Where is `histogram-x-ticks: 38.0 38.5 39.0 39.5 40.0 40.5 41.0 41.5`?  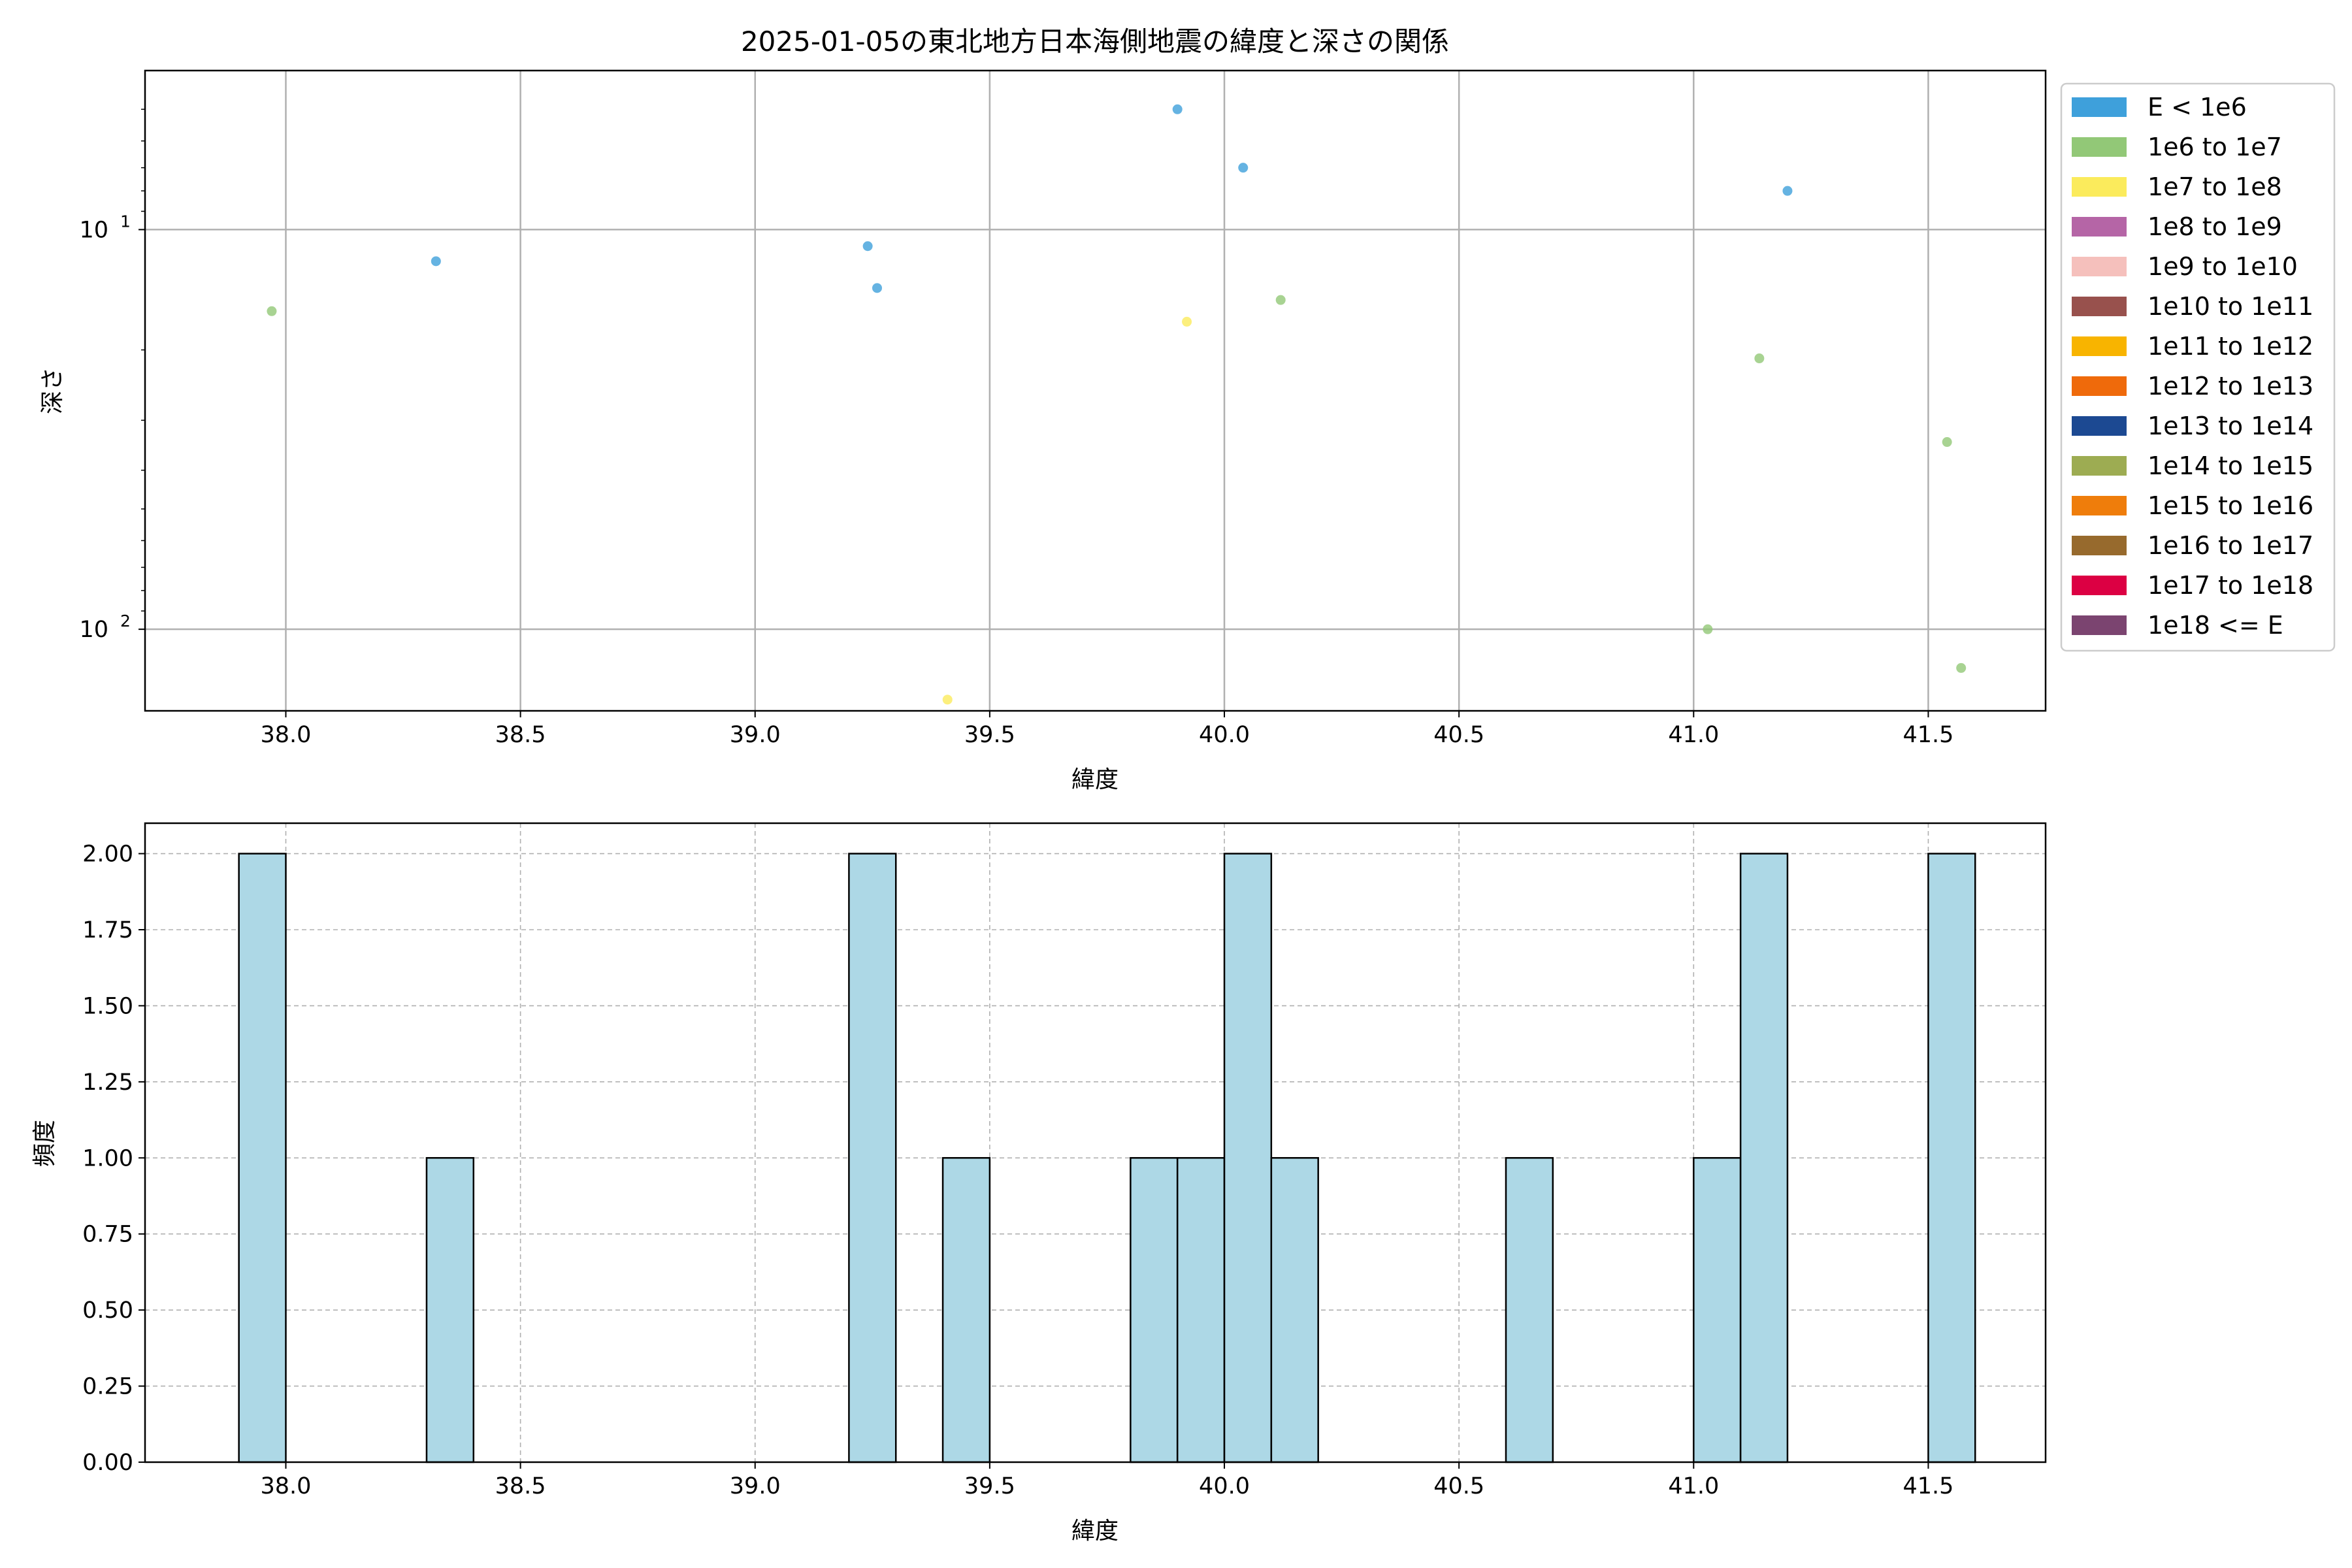 histogram-x-ticks: 38.0 38.5 39.0 39.5 40.0 40.5 41.0 41.5 is located at coordinates (1107, 1480).